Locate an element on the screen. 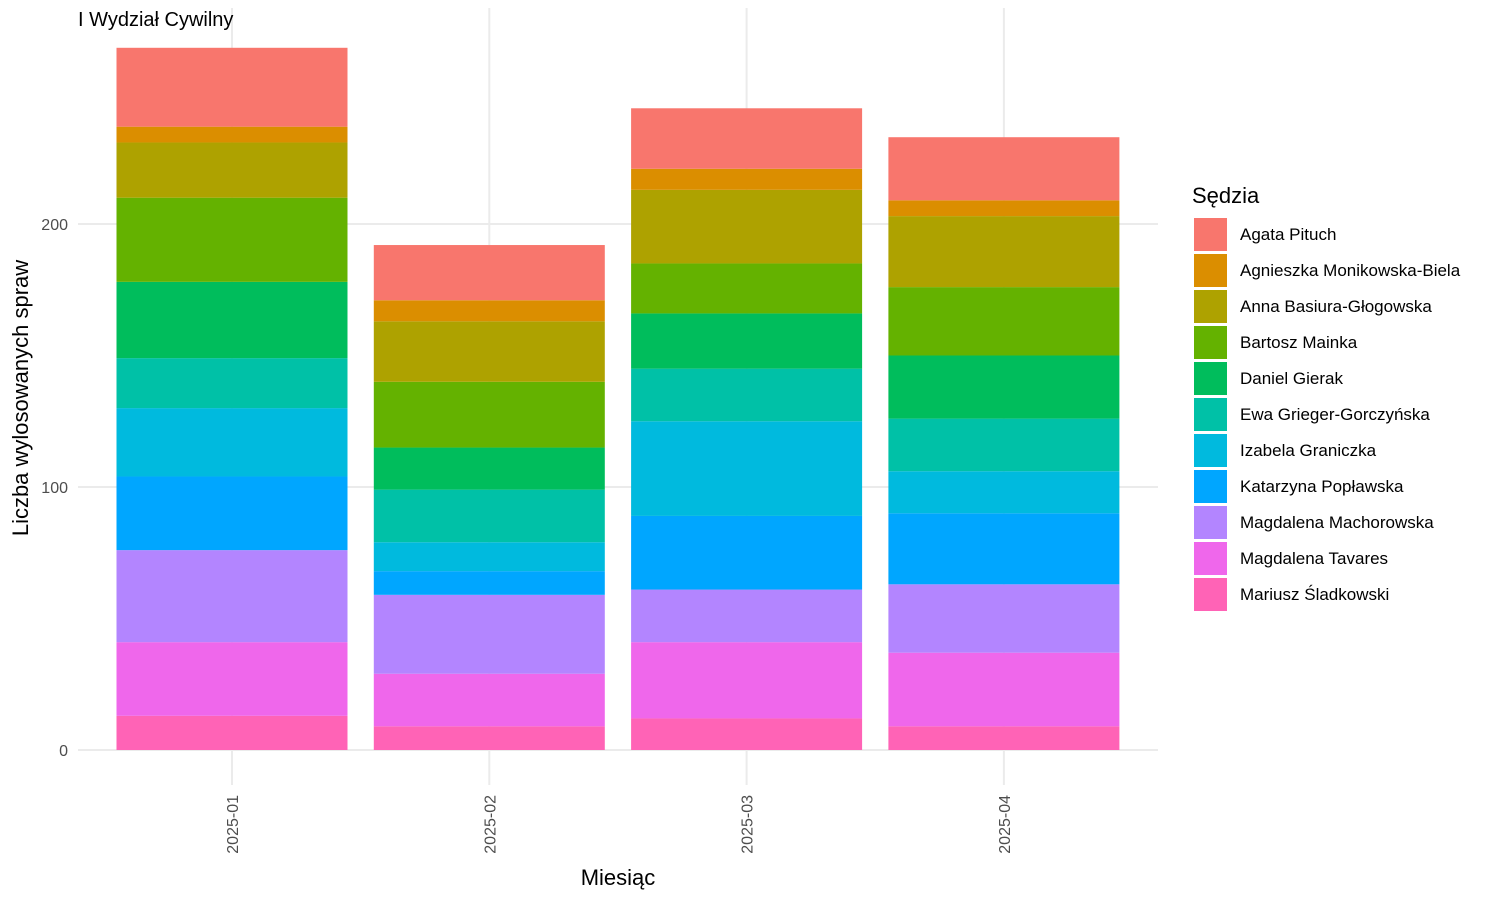 The width and height of the screenshot is (1500, 900). y-tick-label: 200 is located at coordinates (54, 225).